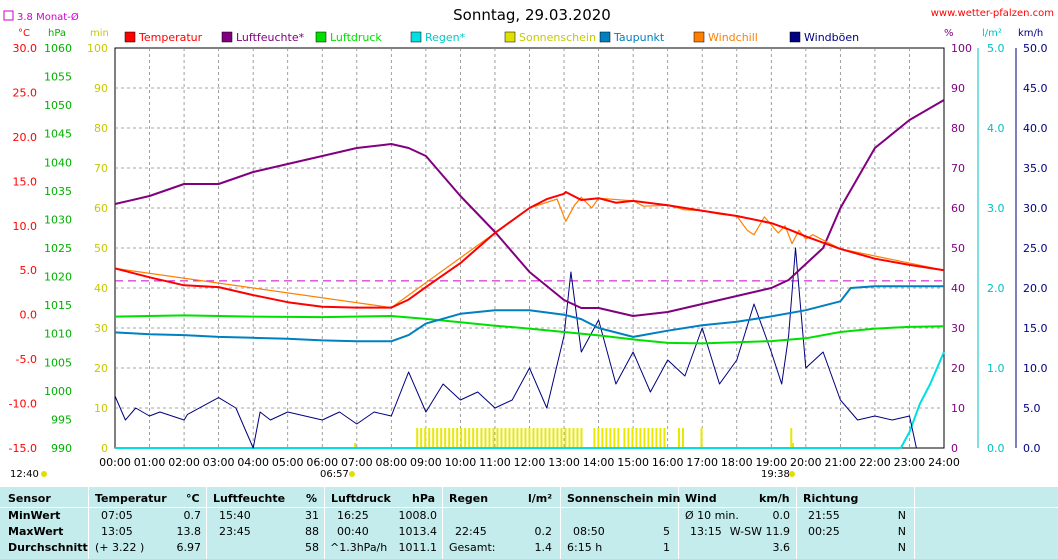 Image resolution: width=1058 pixels, height=559 pixels. I want to click on temp-tick-label: 30.0, so click(25, 48).